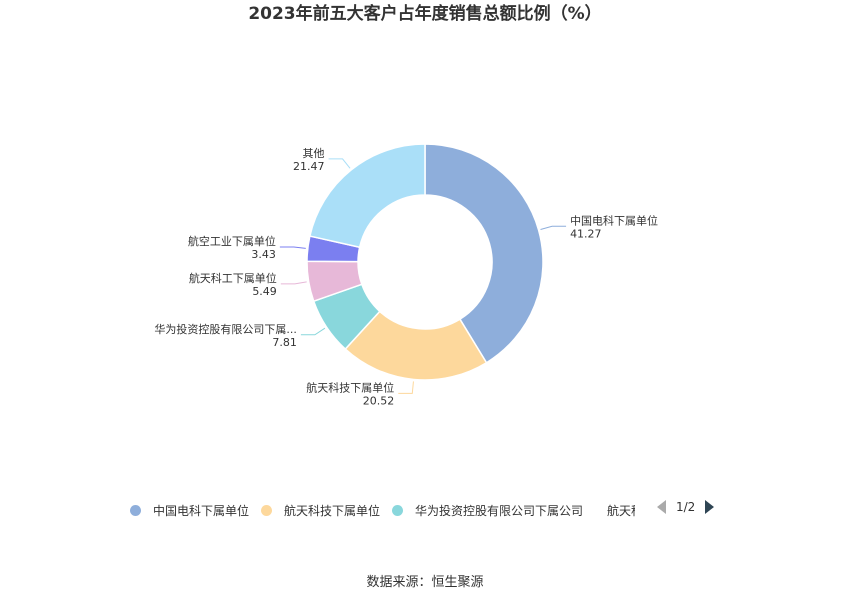  Describe the element at coordinates (332, 510) in the screenshot. I see `legend-label: 航天科技下属单位` at that location.